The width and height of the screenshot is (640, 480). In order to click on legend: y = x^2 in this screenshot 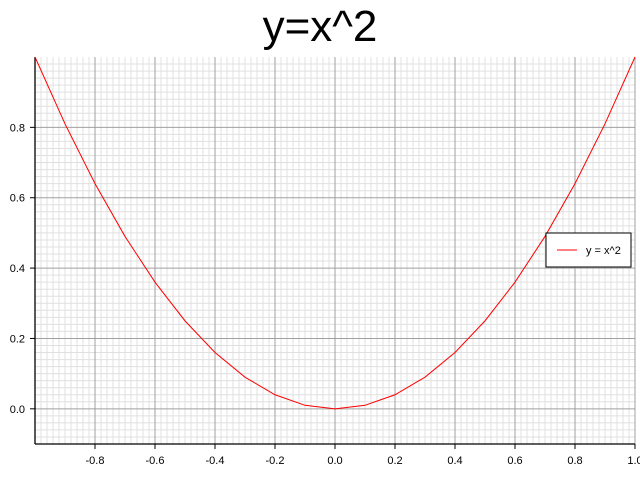, I will do `click(588, 250)`.